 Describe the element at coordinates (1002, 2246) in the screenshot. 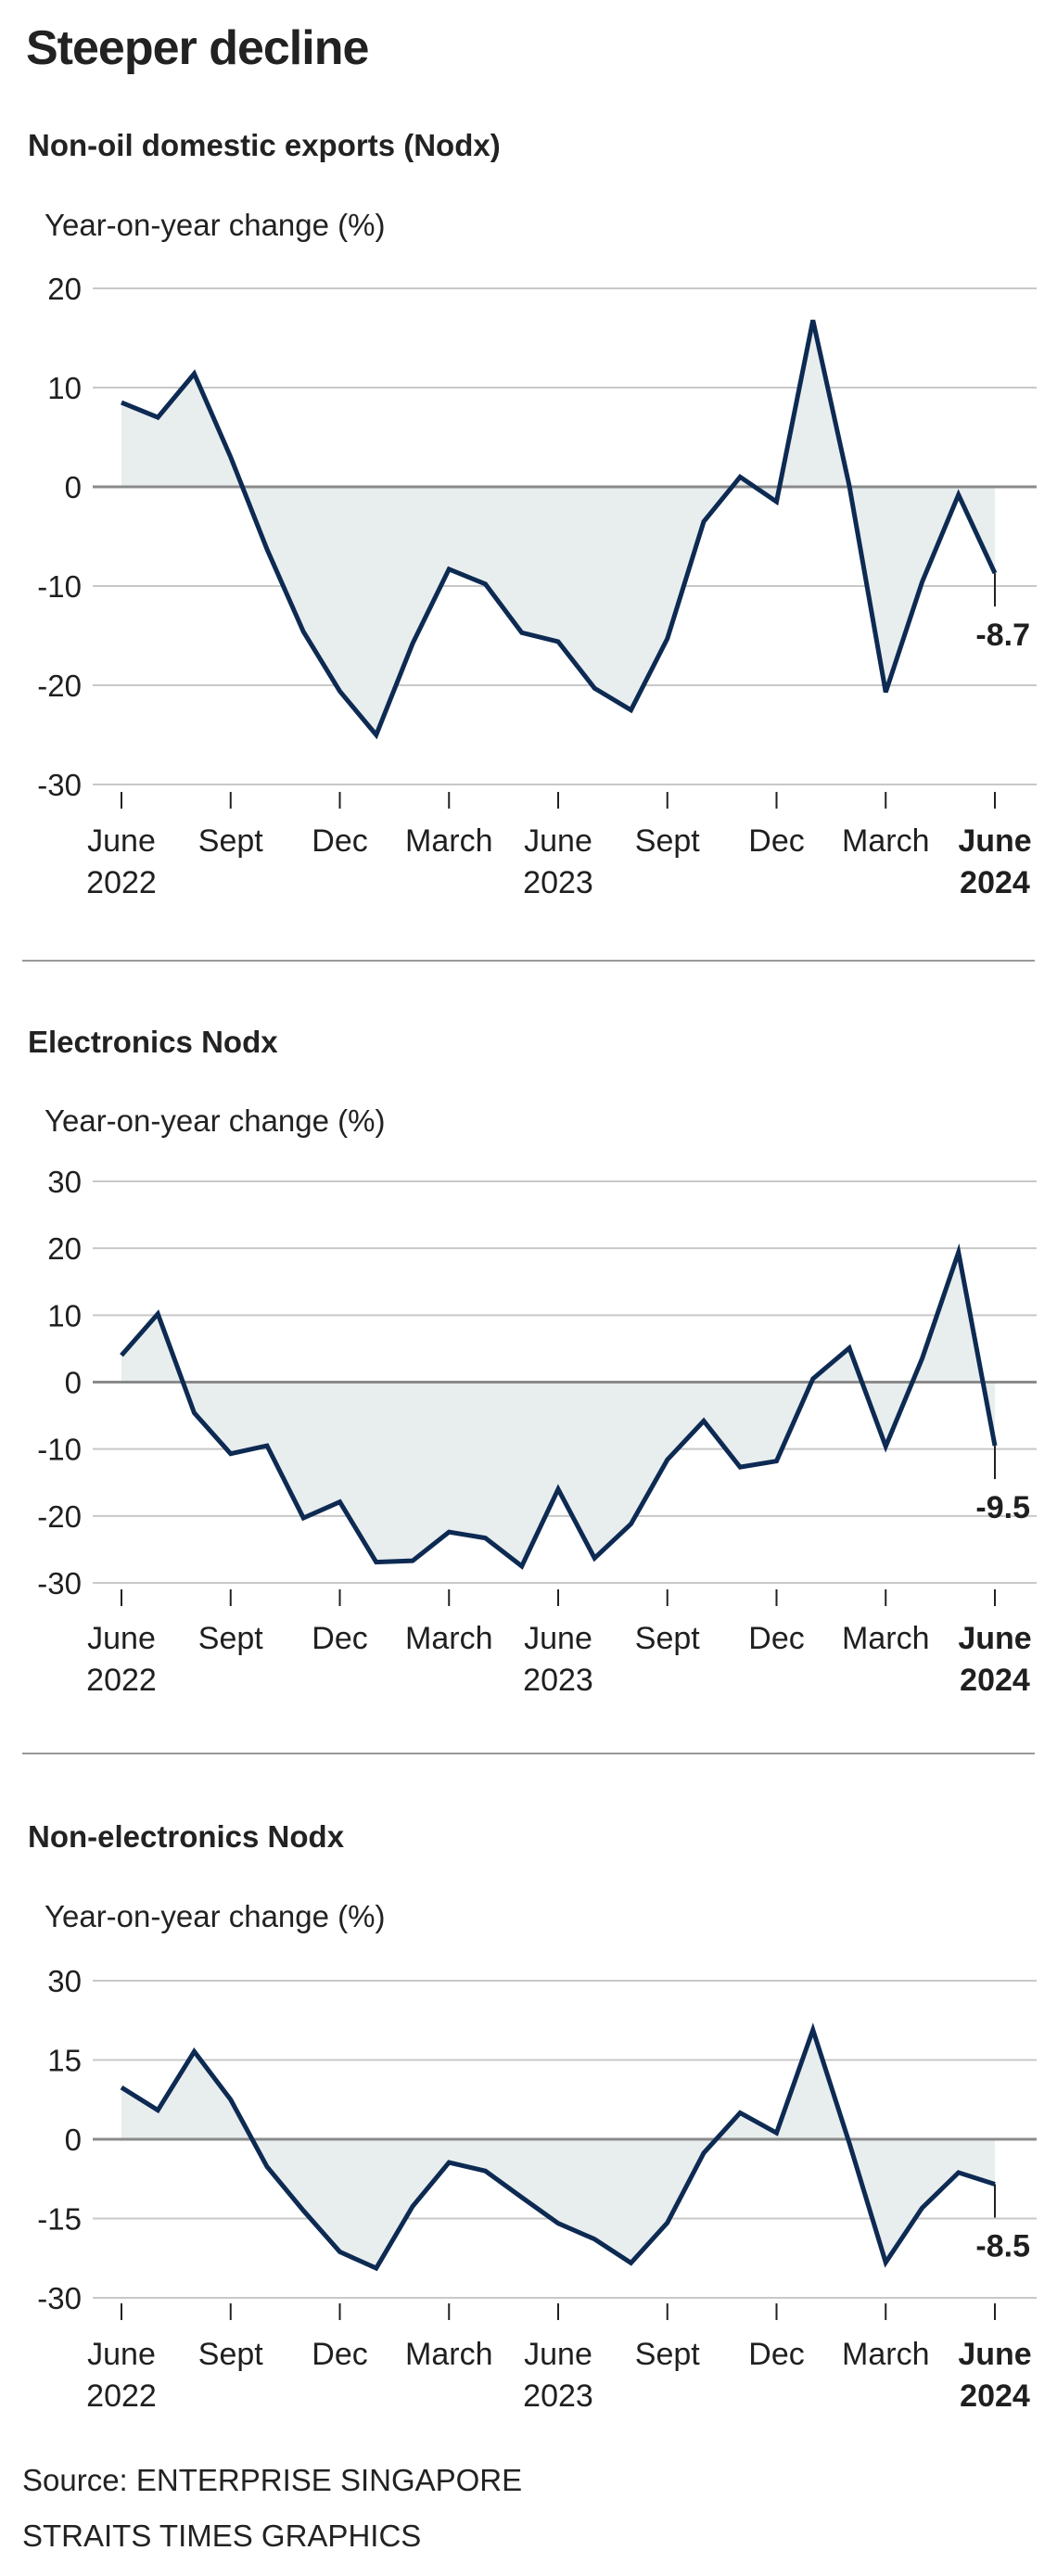

I see `end-value-label: -8.5` at that location.